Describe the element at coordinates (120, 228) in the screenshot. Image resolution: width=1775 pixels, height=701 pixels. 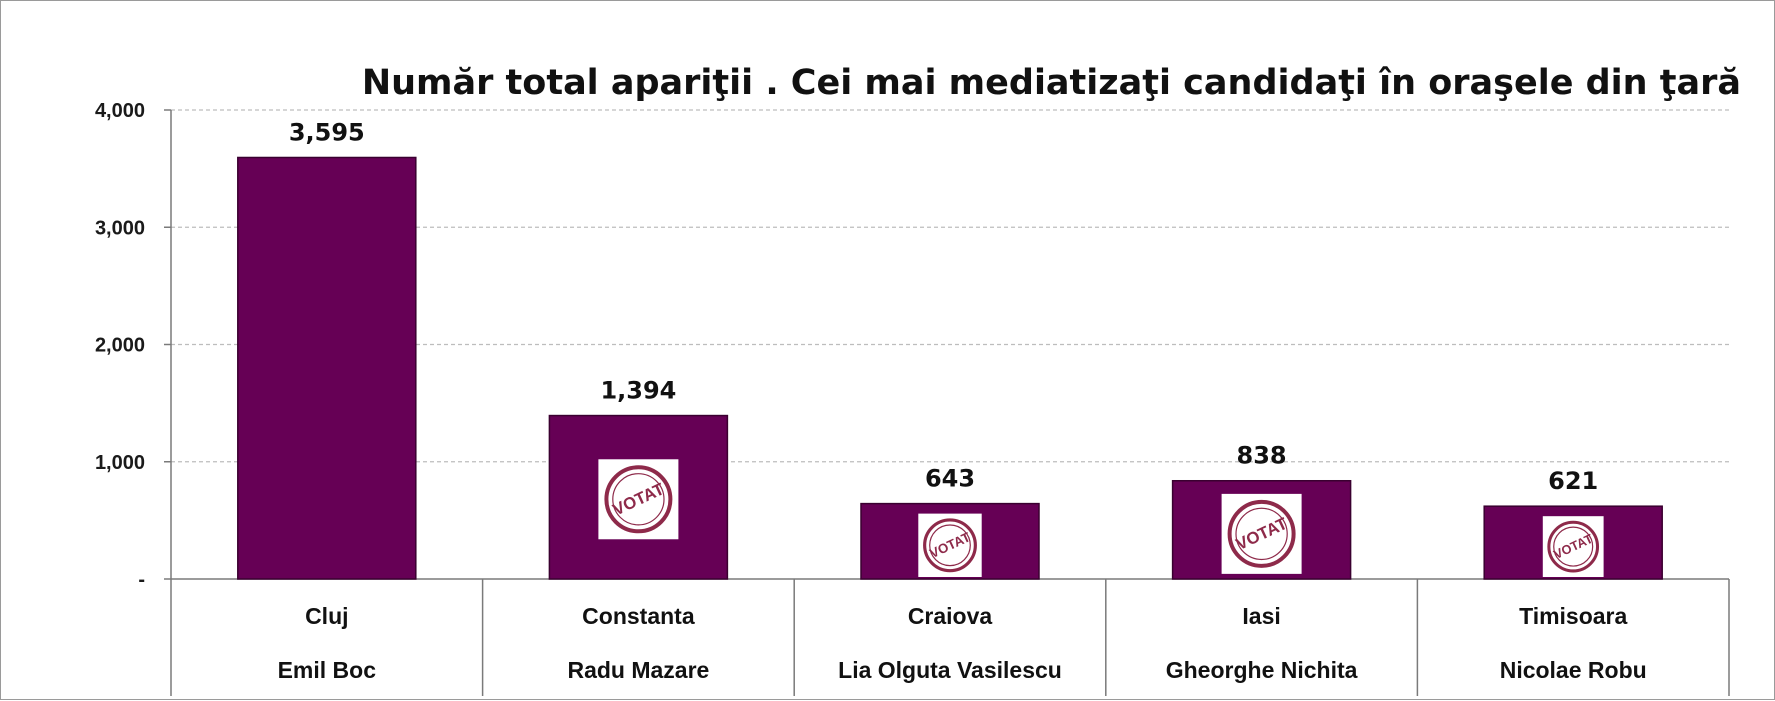
I see `y-tick-label: 3,000` at that location.